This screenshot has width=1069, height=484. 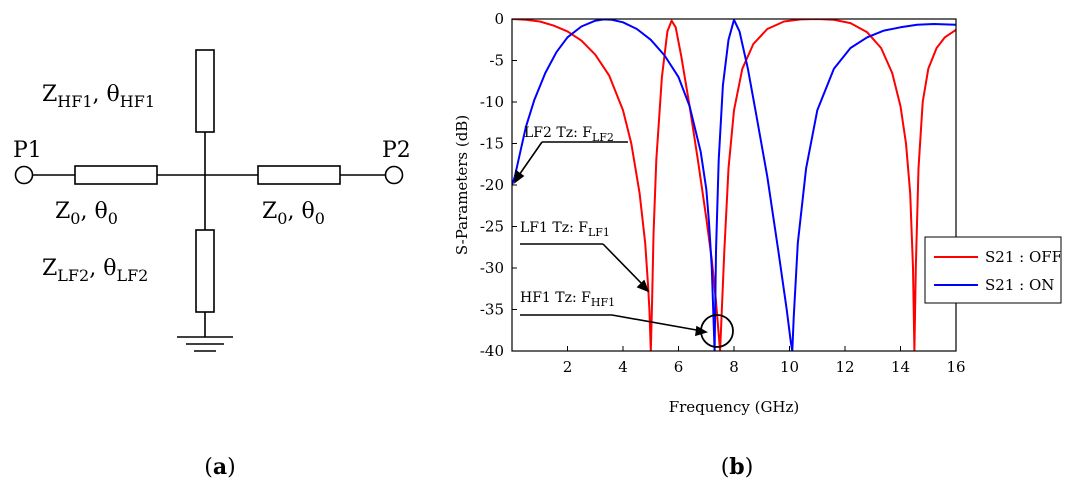 What do you see at coordinates (643, 286) in the screenshot?
I see `annotation-lf1-arrowhead` at bounding box center [643, 286].